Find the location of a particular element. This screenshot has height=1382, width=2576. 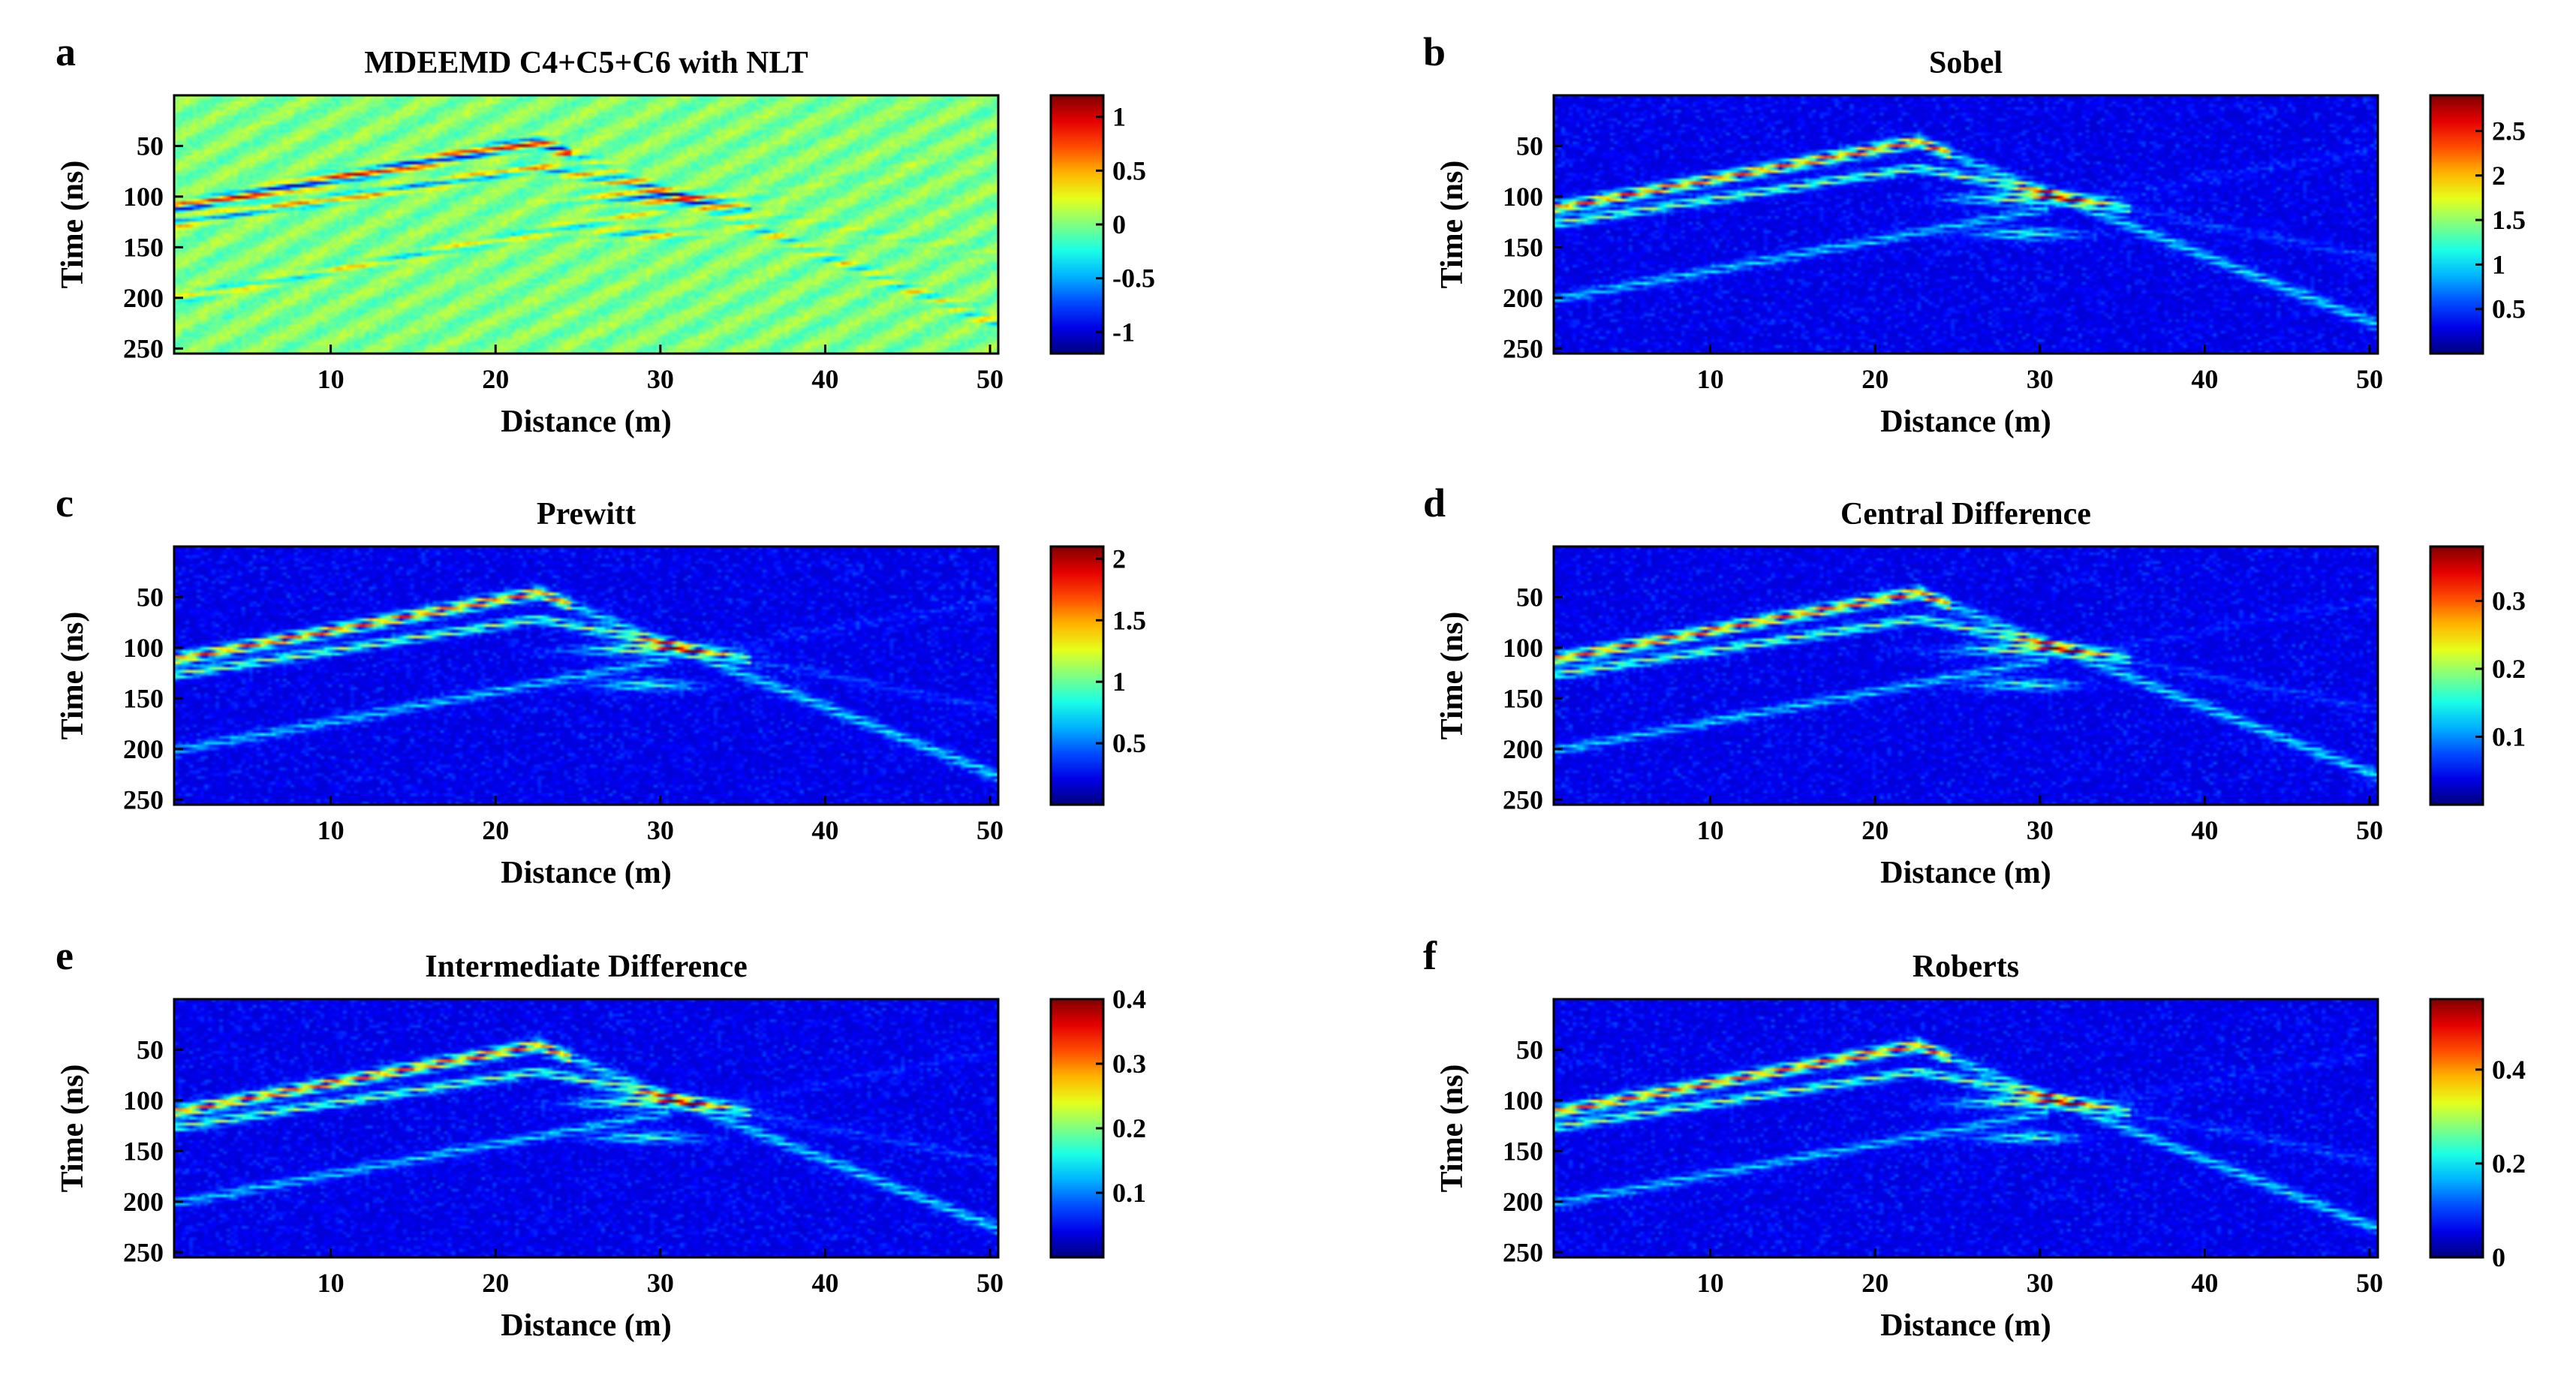

colorbar-tick-label: 2.5 is located at coordinates (2509, 131).